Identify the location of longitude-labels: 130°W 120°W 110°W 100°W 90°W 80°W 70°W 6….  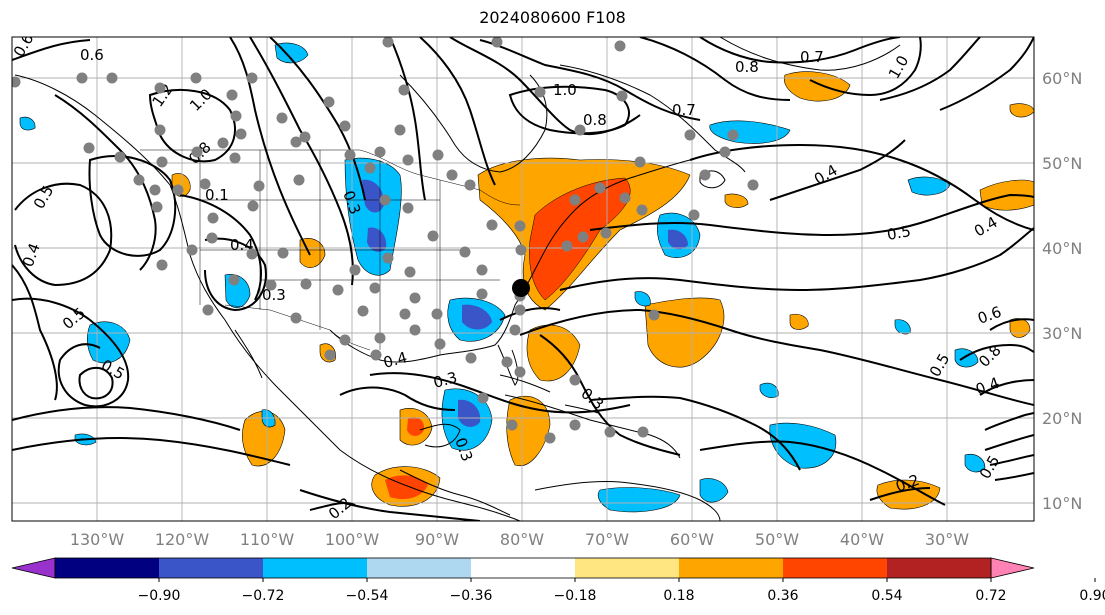
(519, 539).